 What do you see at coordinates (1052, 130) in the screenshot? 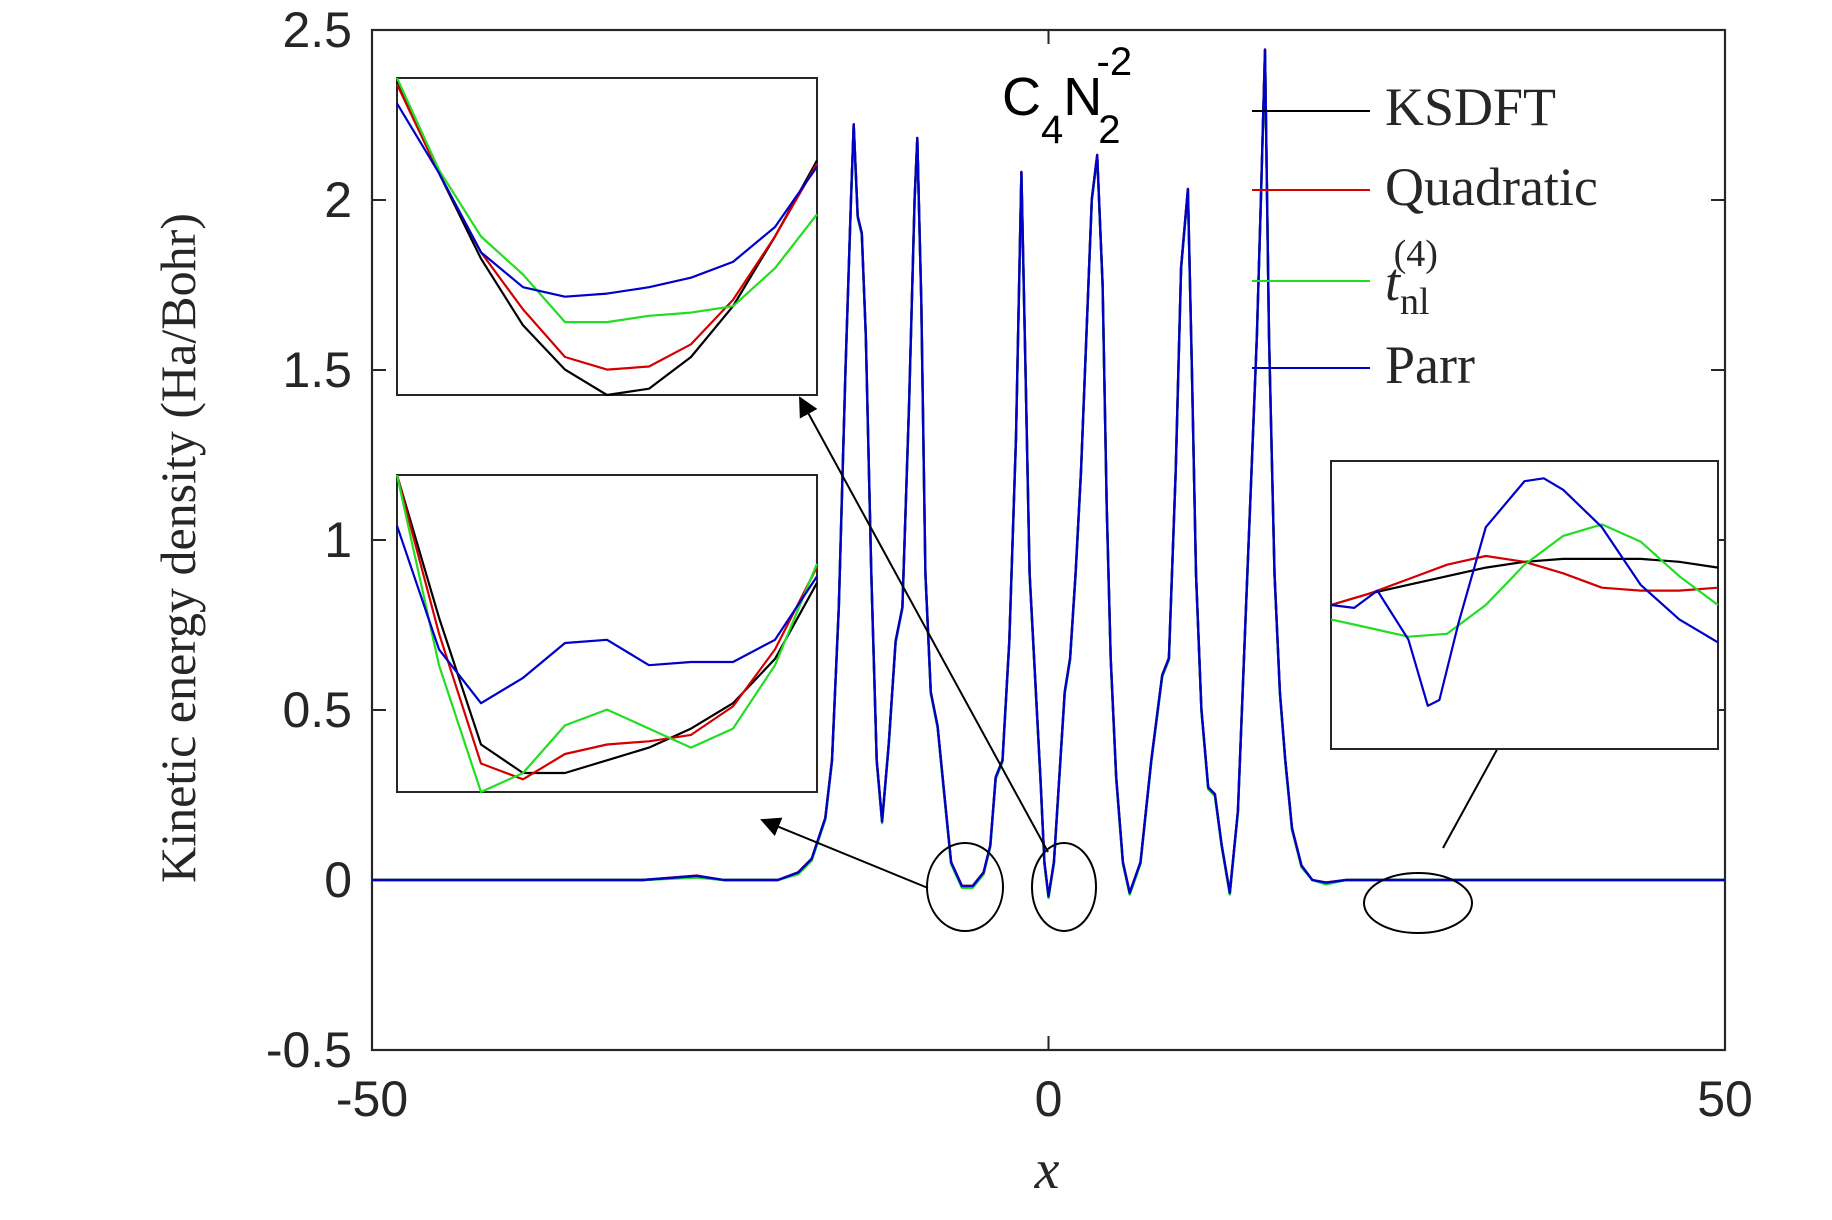
I see `molecule-label-c-sub: 4` at bounding box center [1052, 130].